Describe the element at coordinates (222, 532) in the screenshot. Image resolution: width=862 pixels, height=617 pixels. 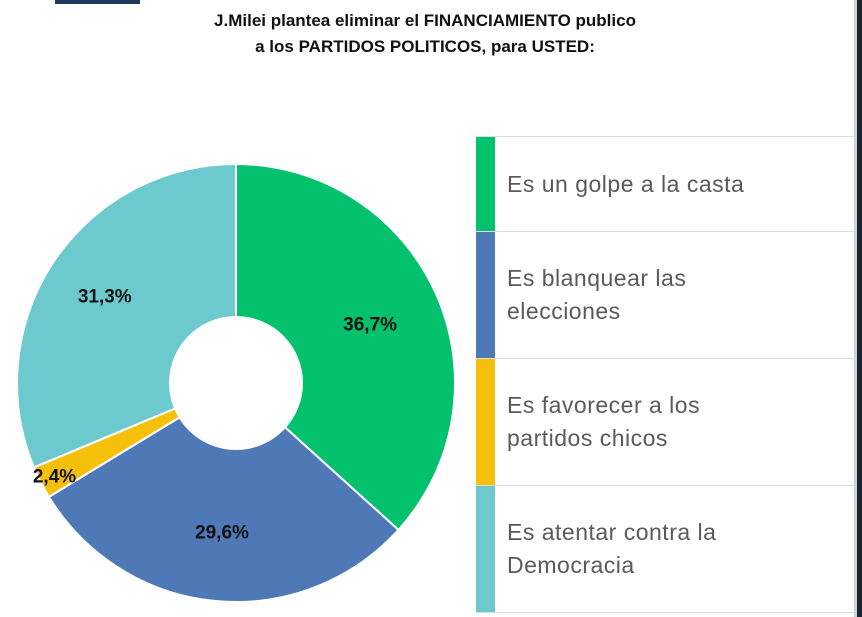
I see `label-blanquear: 29,6%` at that location.